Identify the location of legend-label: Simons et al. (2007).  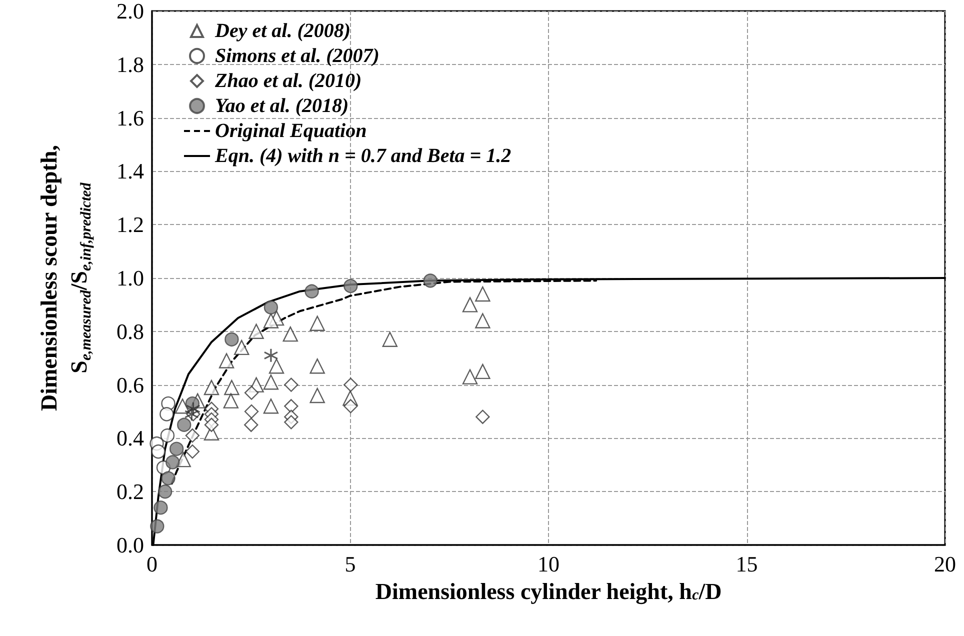
(297, 56).